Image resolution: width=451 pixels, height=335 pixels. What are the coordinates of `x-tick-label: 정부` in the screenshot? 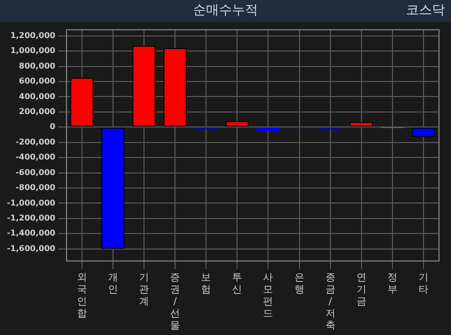 It's located at (392, 284).